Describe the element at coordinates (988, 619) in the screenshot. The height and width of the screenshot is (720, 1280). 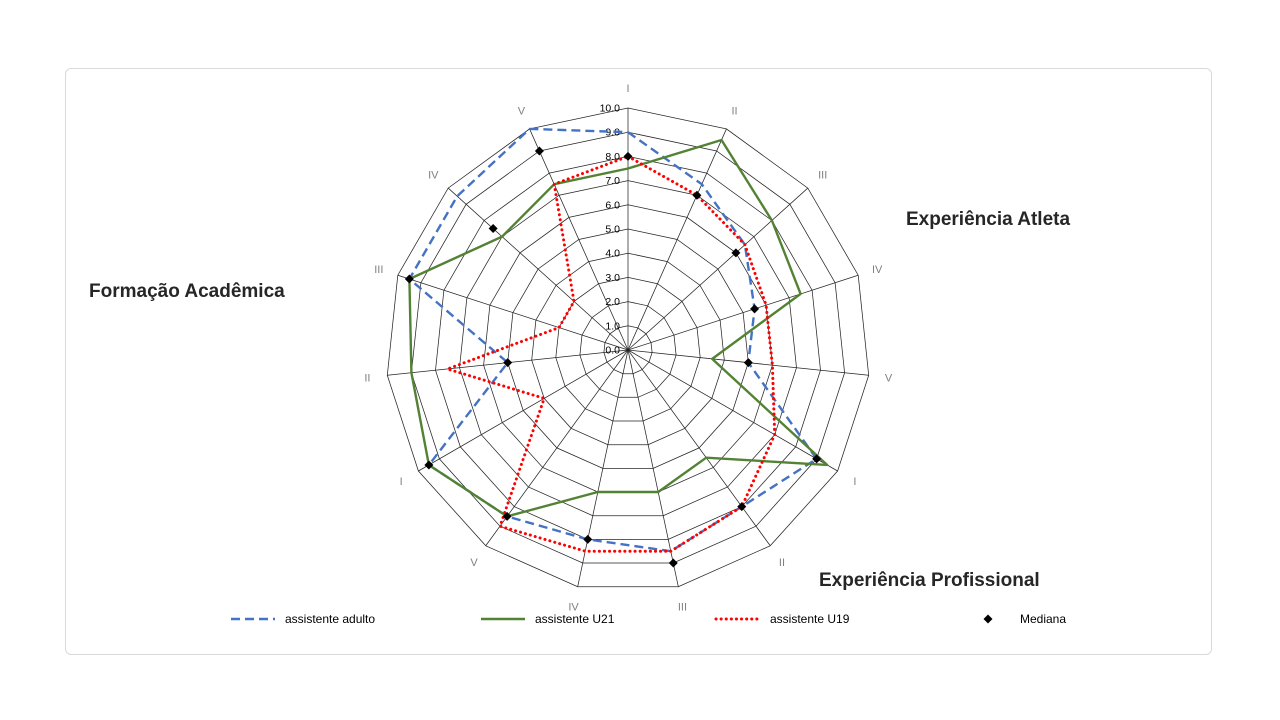
I see `legend-marker-diamond` at that location.